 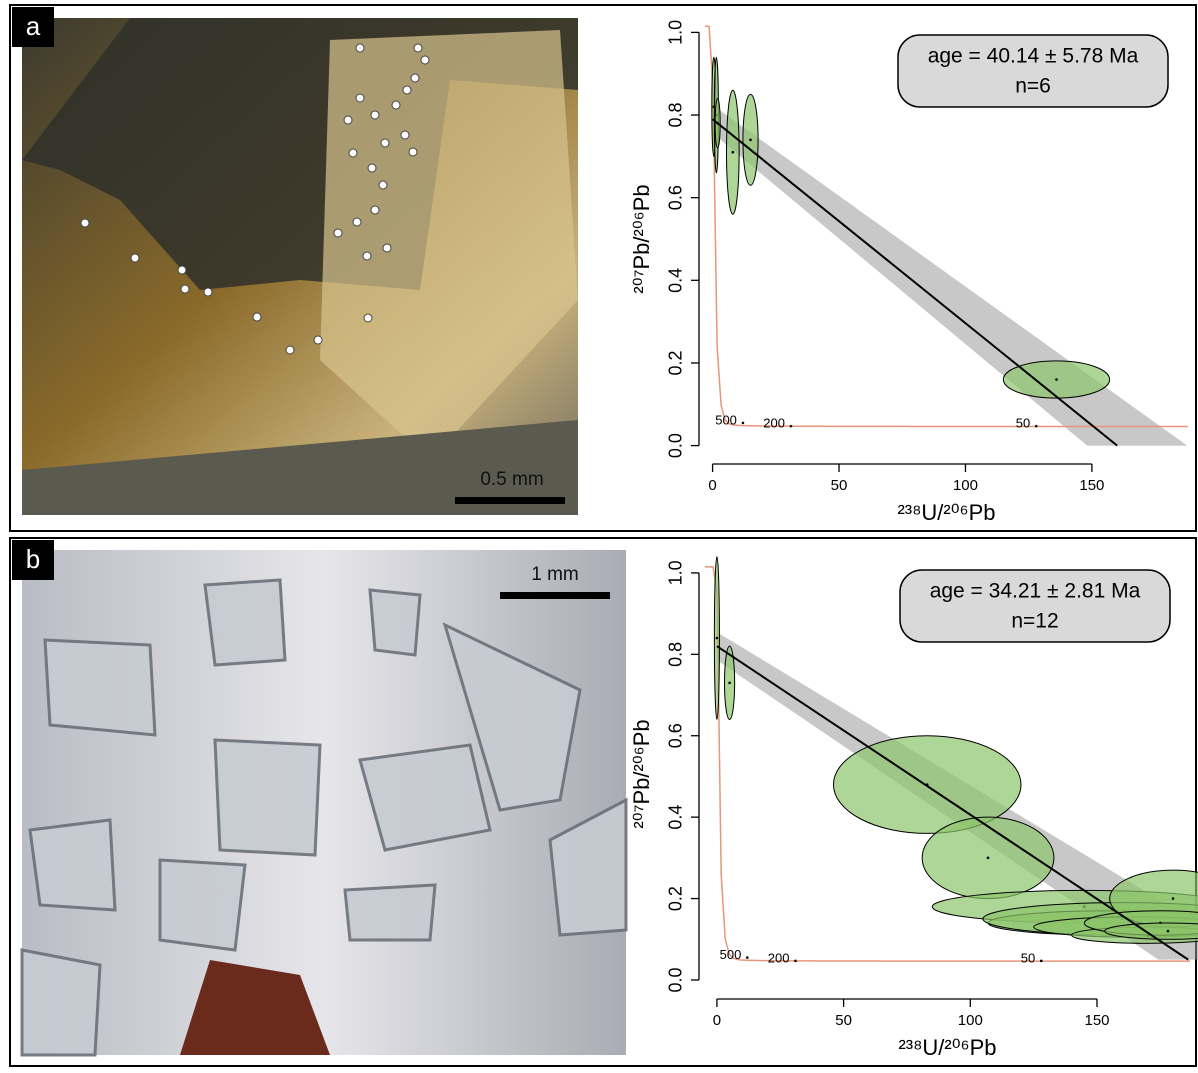 What do you see at coordinates (511, 479) in the screenshot?
I see `scale-bar-label: 0.5 mm` at bounding box center [511, 479].